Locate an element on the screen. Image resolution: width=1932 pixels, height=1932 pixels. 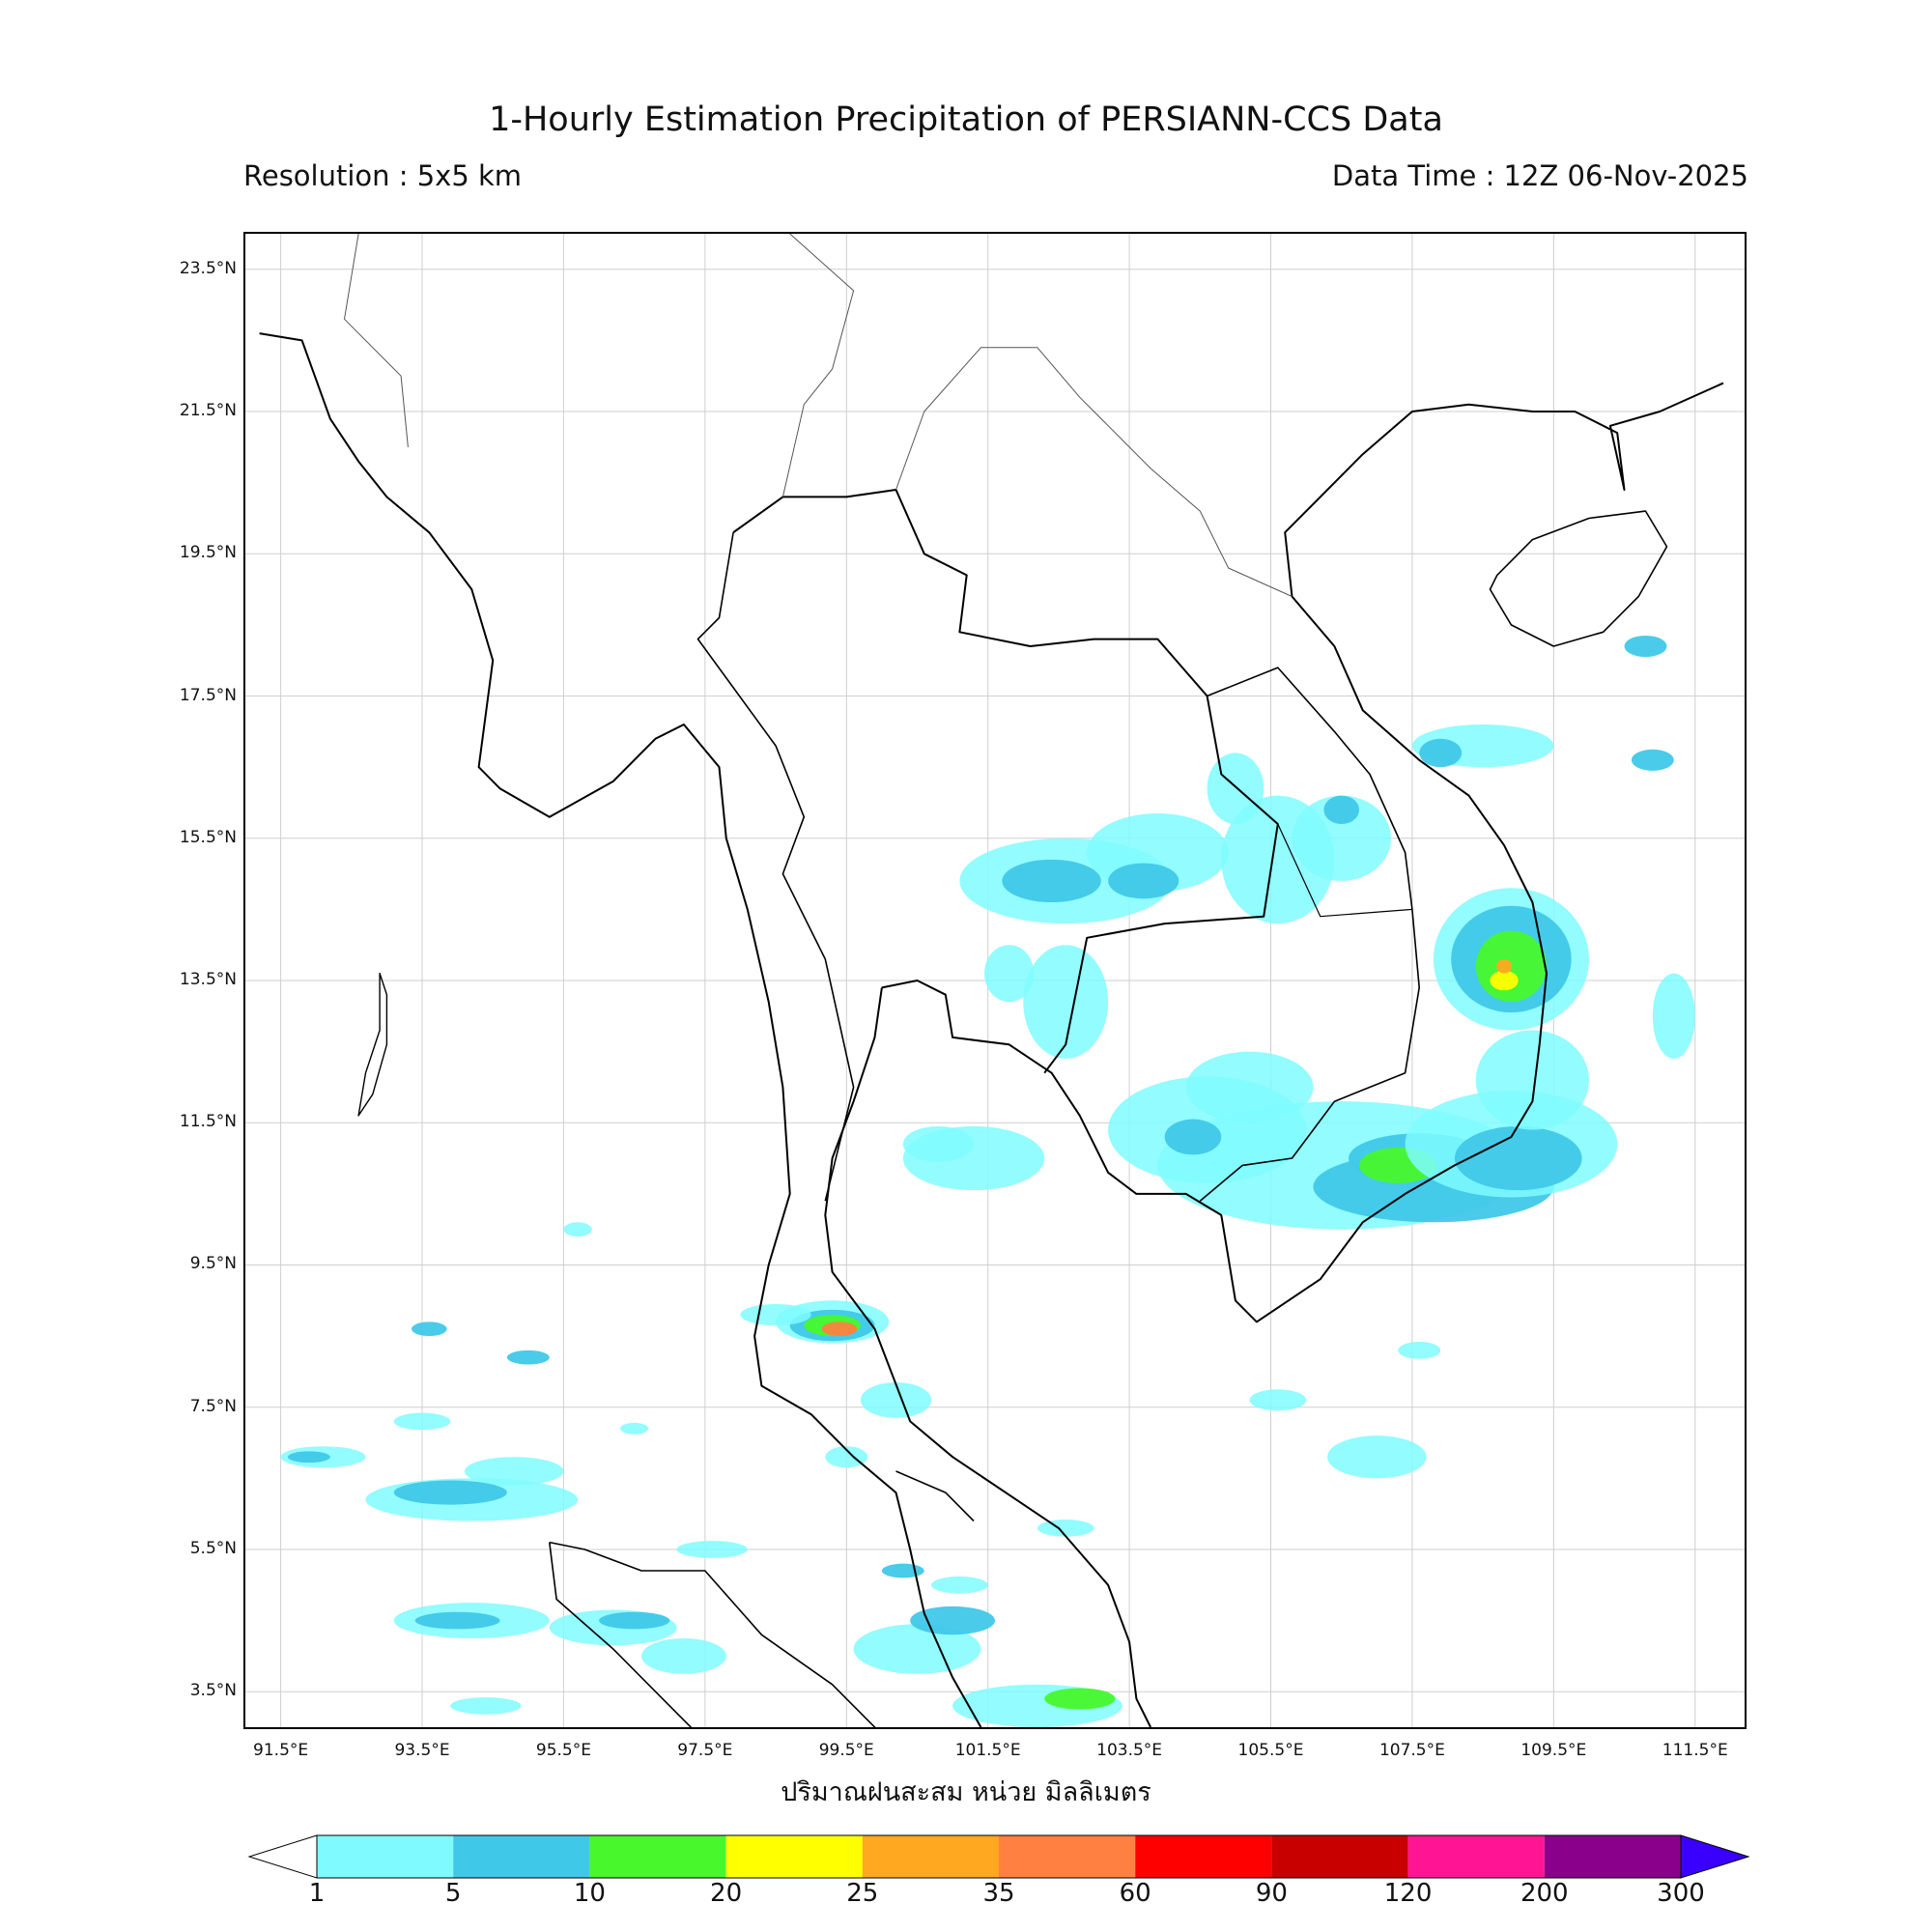
colorbar-outline is located at coordinates (999, 1856).